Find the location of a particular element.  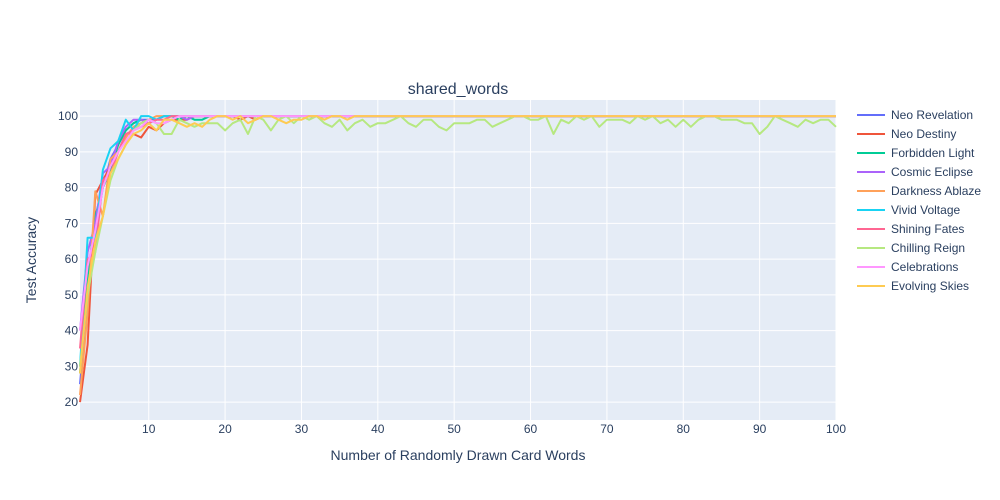

y-tick-label: 30 is located at coordinates (72, 366).